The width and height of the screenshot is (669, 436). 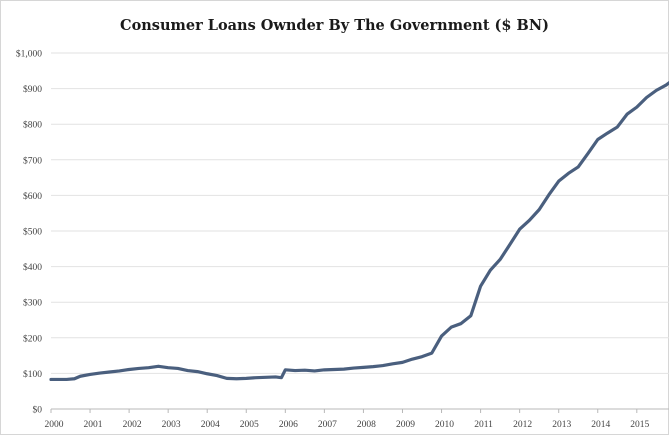 I want to click on y-tick-label: $100, so click(x=32, y=374).